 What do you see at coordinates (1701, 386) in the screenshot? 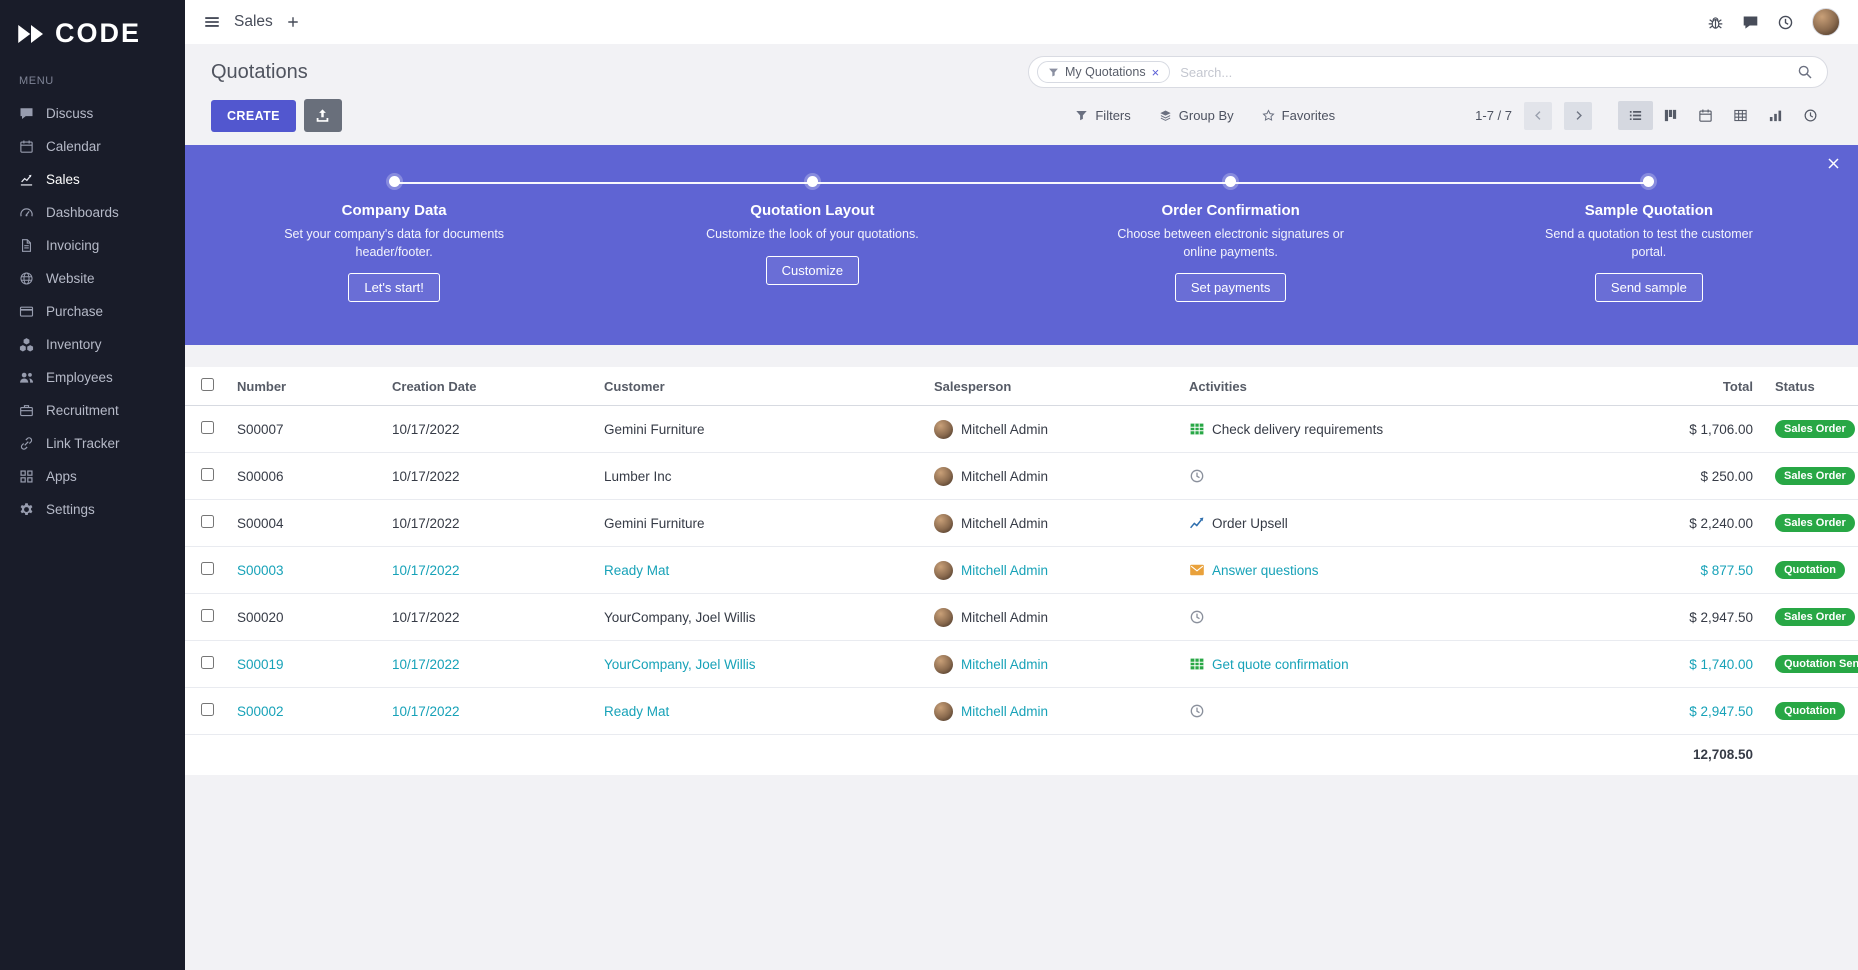
I see `header-total: Total` at bounding box center [1701, 386].